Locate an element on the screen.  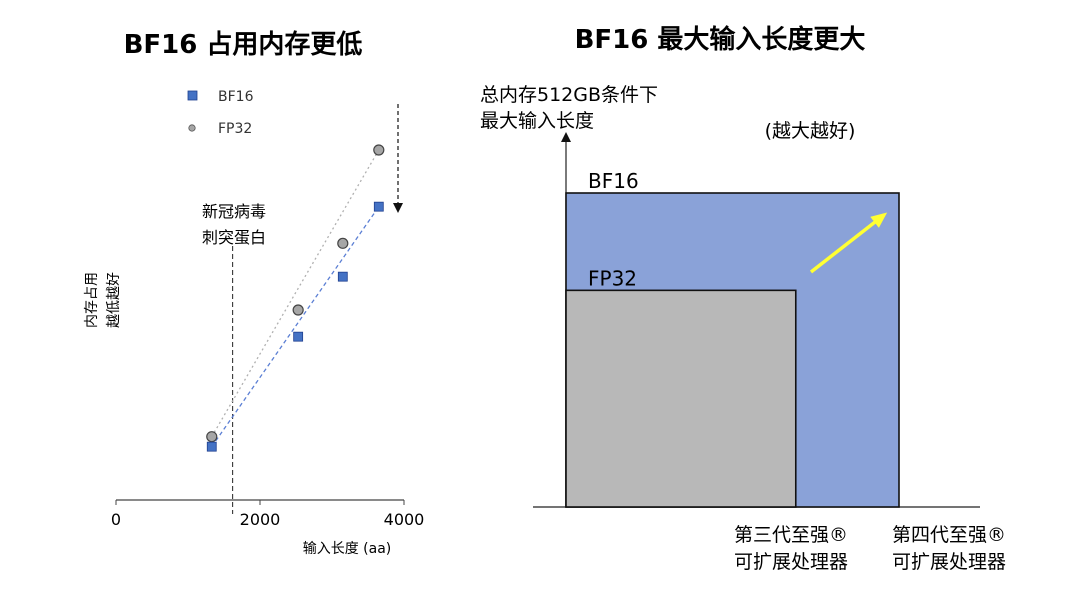
left-x-ticks: 0 2000 4000 is located at coordinates (267, 514).